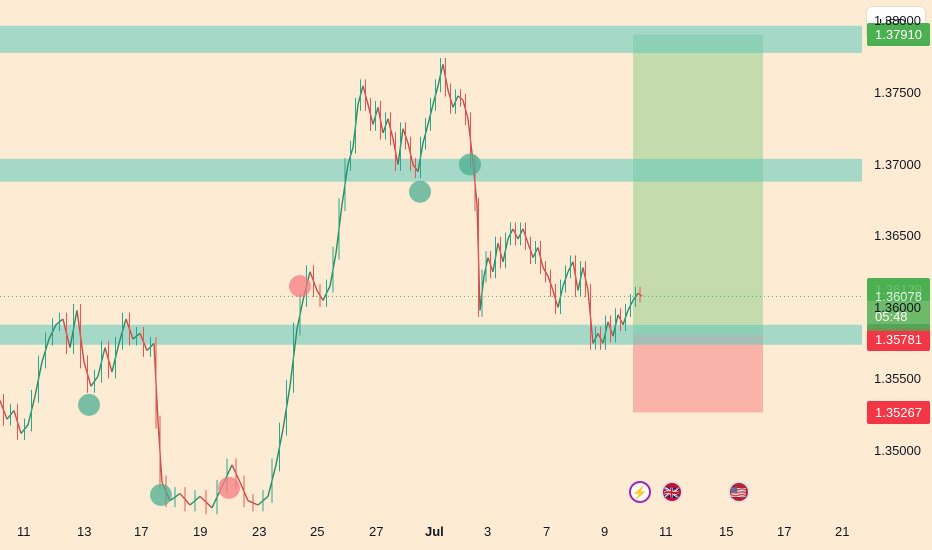 The image size is (932, 550). What do you see at coordinates (897, 92) in the screenshot?
I see `y-tick-label: 1.37500` at bounding box center [897, 92].